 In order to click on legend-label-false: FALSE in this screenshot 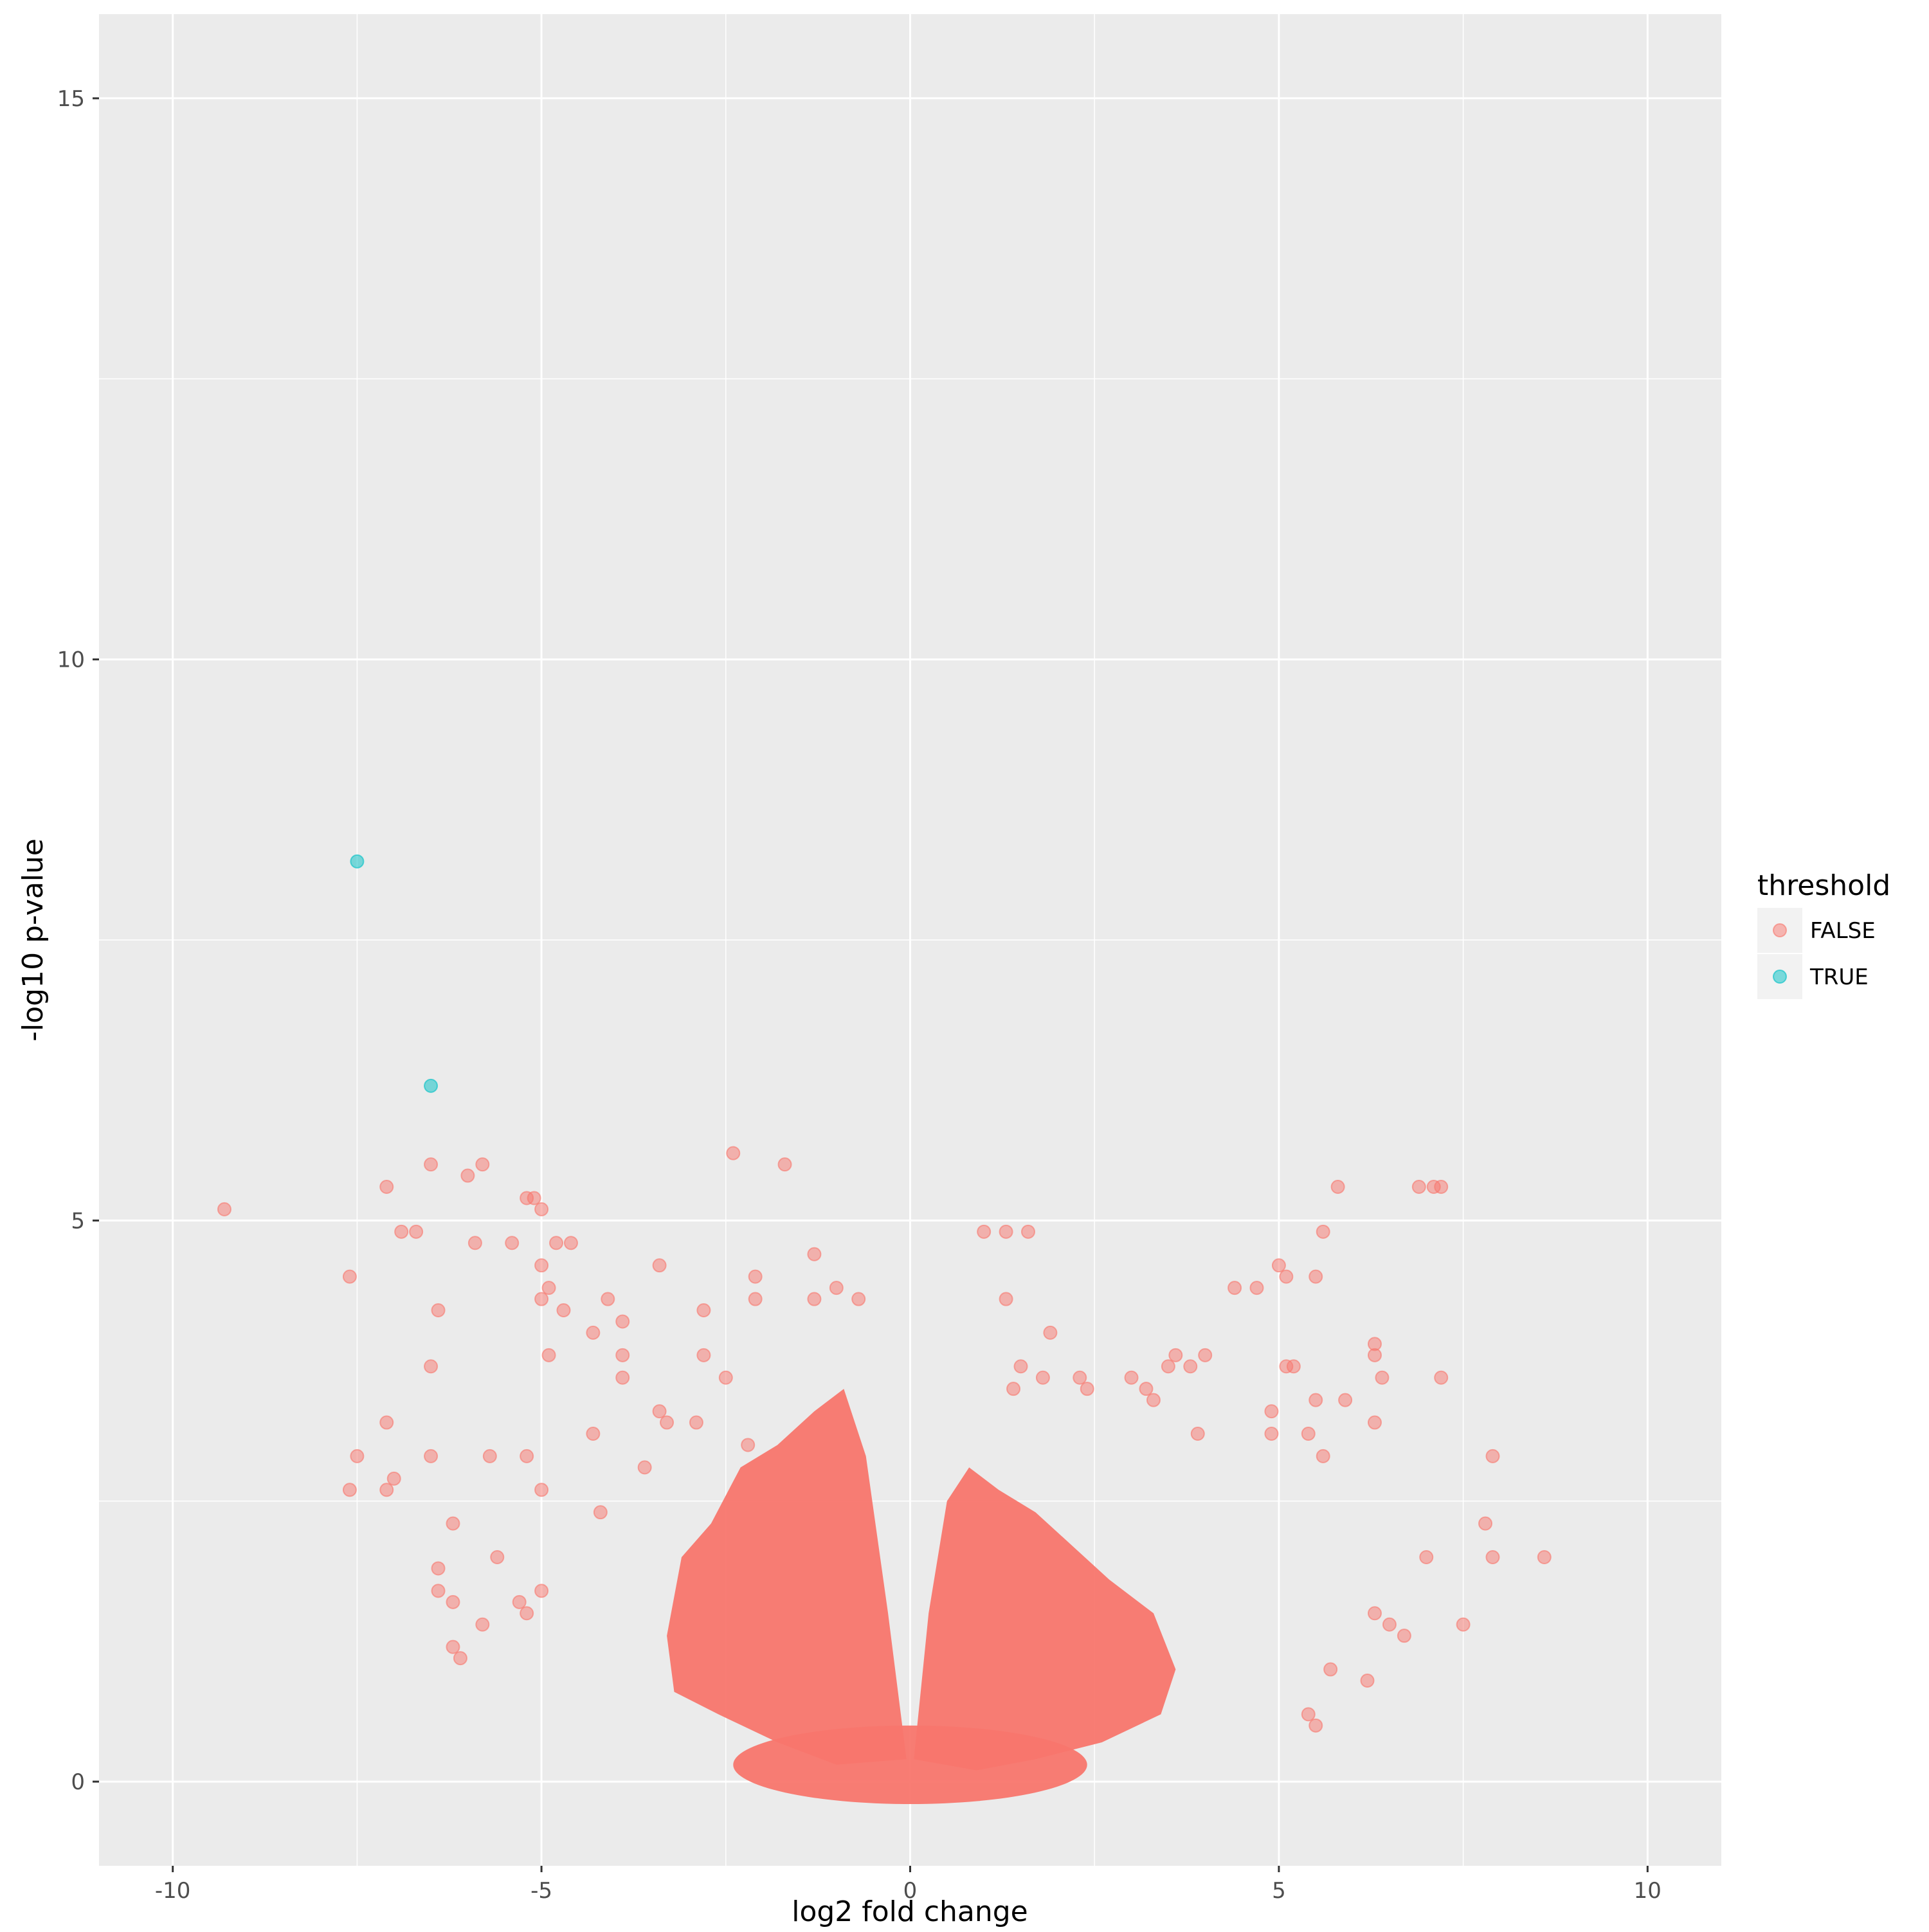, I will do `click(1843, 931)`.